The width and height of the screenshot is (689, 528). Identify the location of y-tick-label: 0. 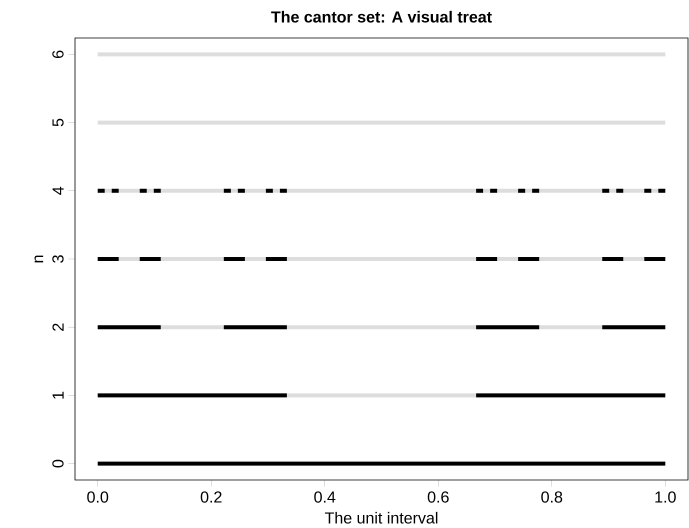
(58, 464).